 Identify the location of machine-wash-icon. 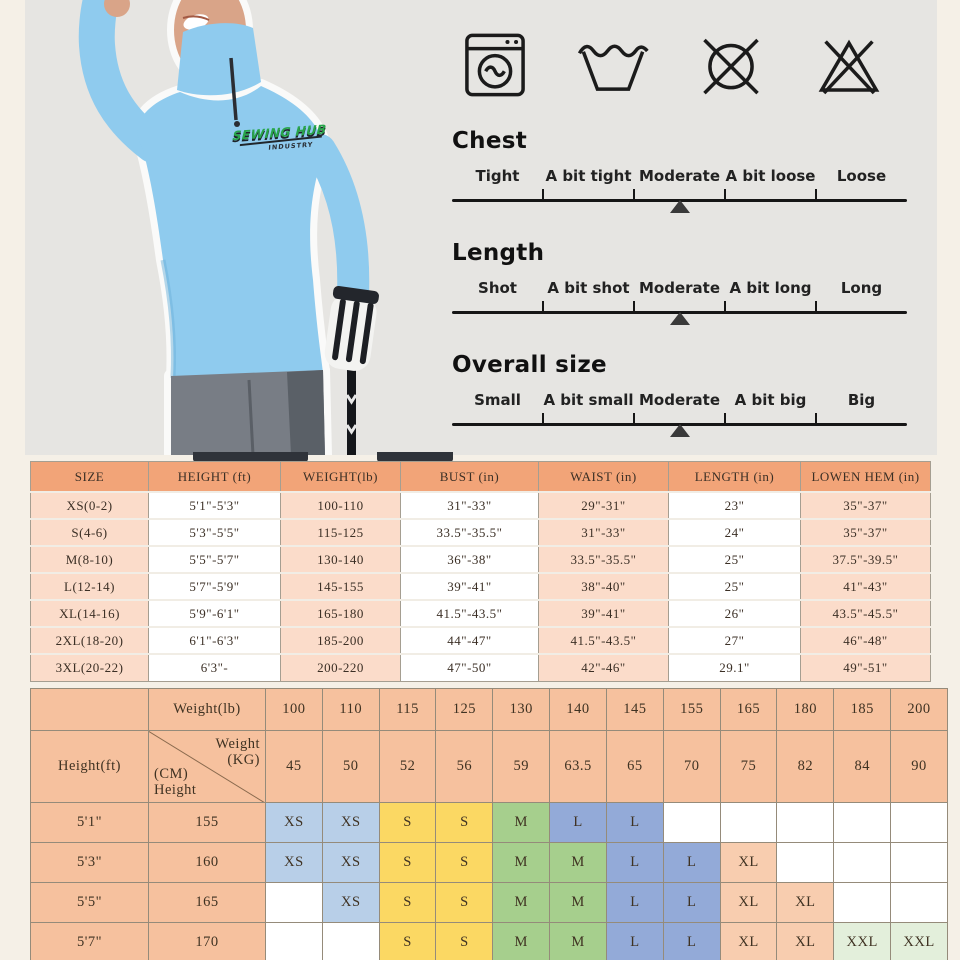
(495, 65).